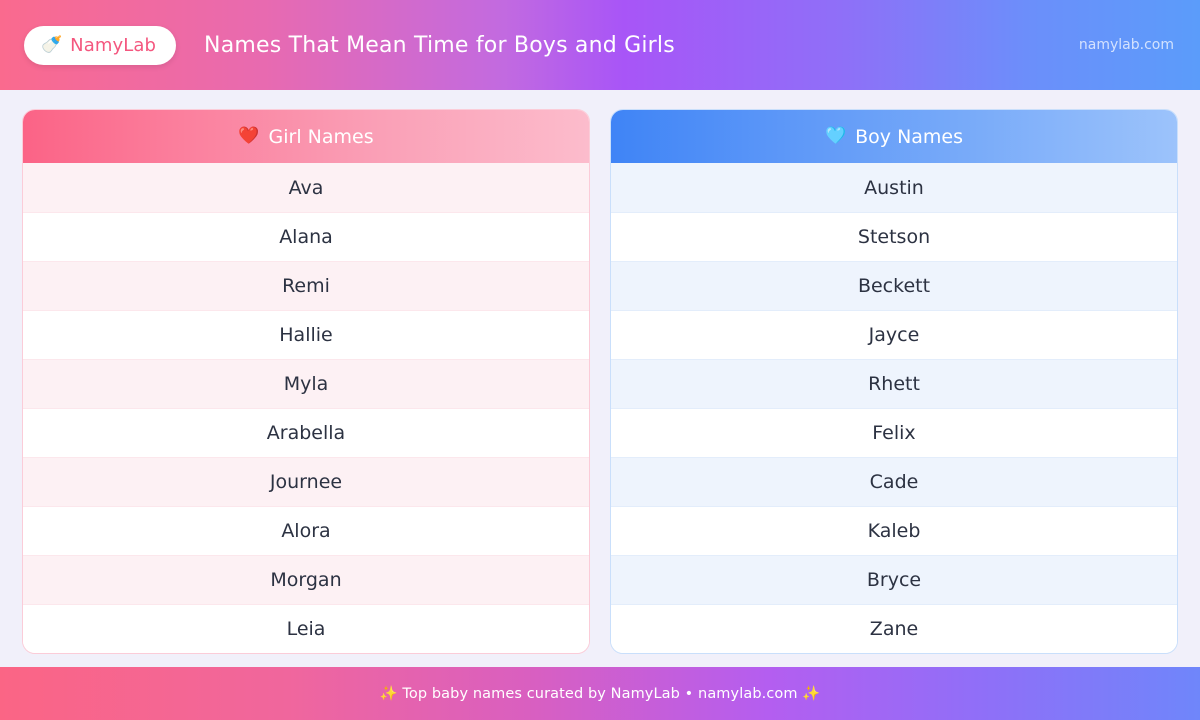 Image resolution: width=1200 pixels, height=720 pixels. Describe the element at coordinates (306, 236) in the screenshot. I see `list-item: Alana` at that location.